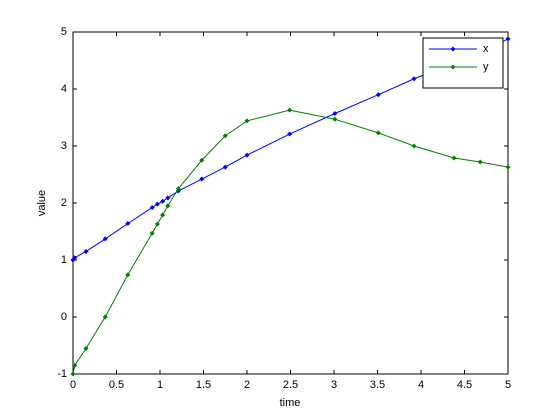  I want to click on x-axis-label: time, so click(290, 403).